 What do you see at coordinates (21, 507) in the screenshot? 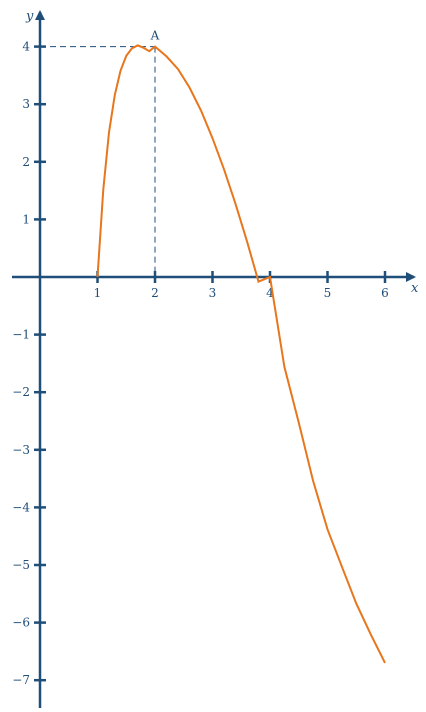
I see `y-tick-label: −4` at bounding box center [21, 507].